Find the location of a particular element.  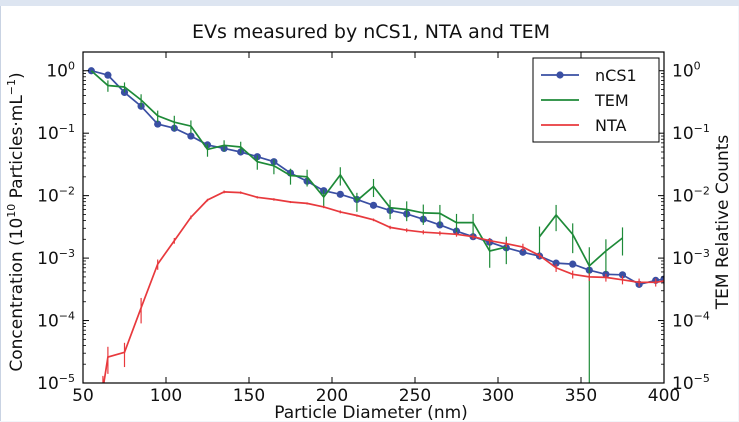

legend-label-ncs1: nCS1 is located at coordinates (616, 75).